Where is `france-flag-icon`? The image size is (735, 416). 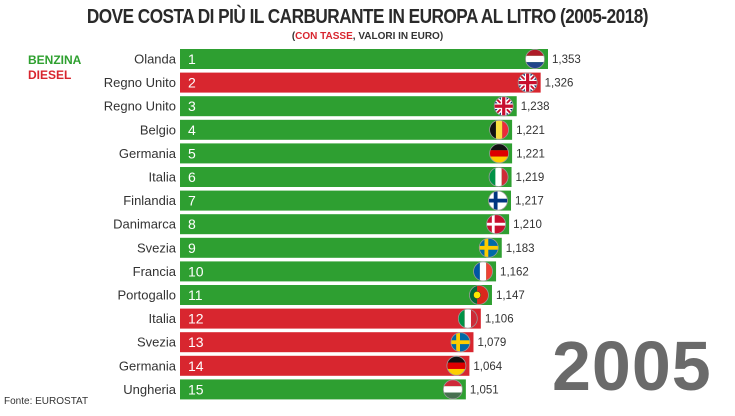
france-flag-icon is located at coordinates (483, 271).